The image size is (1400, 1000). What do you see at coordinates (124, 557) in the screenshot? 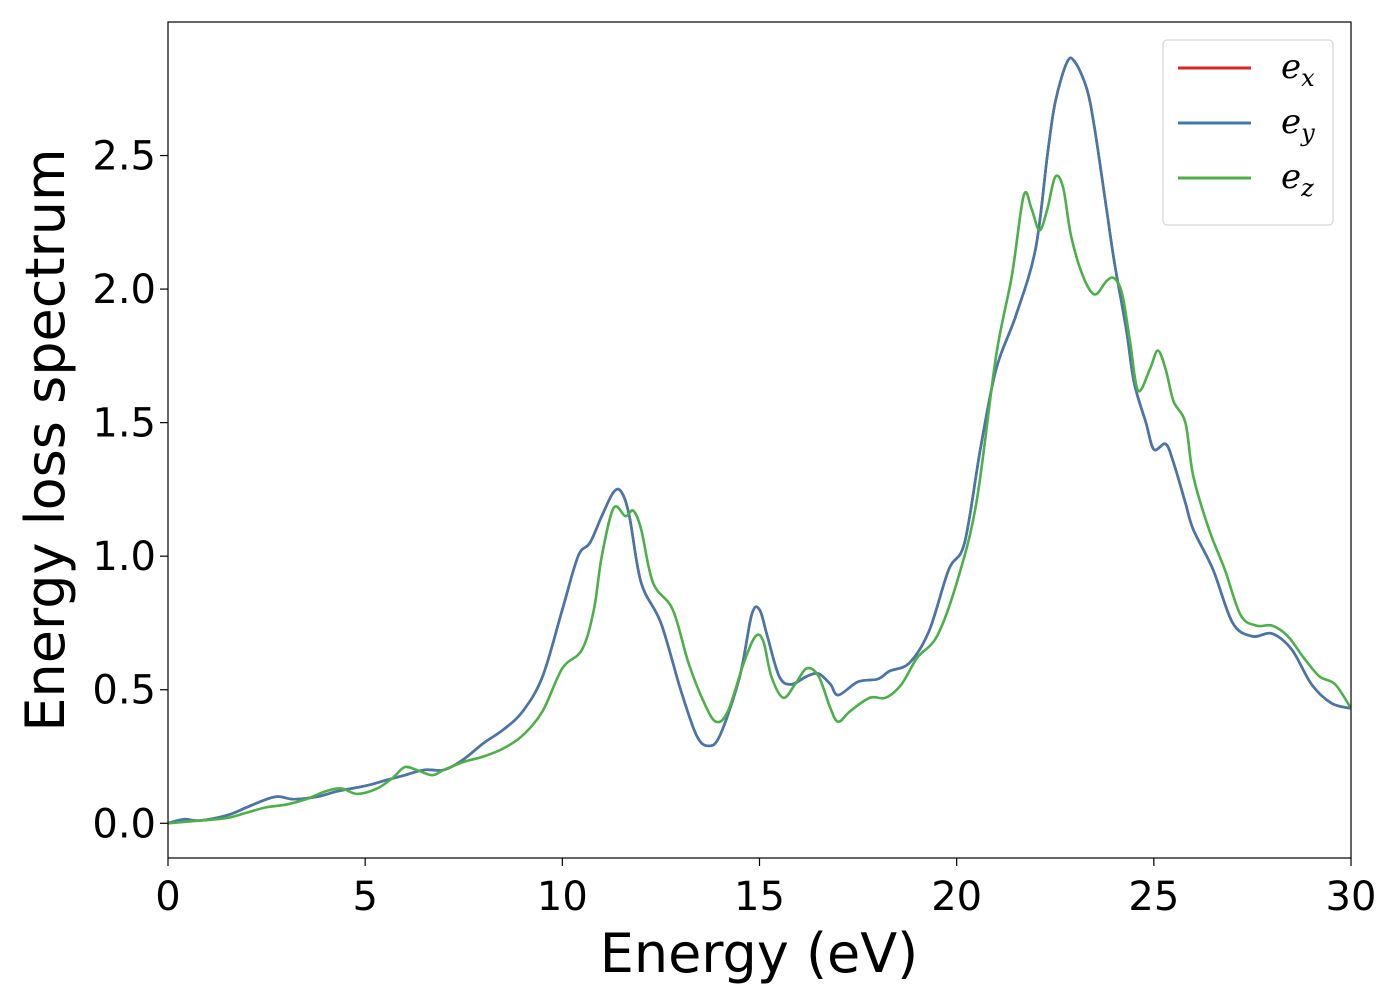
I see `y-tick-label: 1.0` at bounding box center [124, 557].